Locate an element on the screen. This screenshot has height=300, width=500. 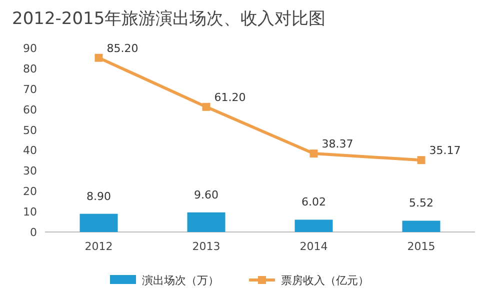
data-label: 5.52 is located at coordinates (421, 203).